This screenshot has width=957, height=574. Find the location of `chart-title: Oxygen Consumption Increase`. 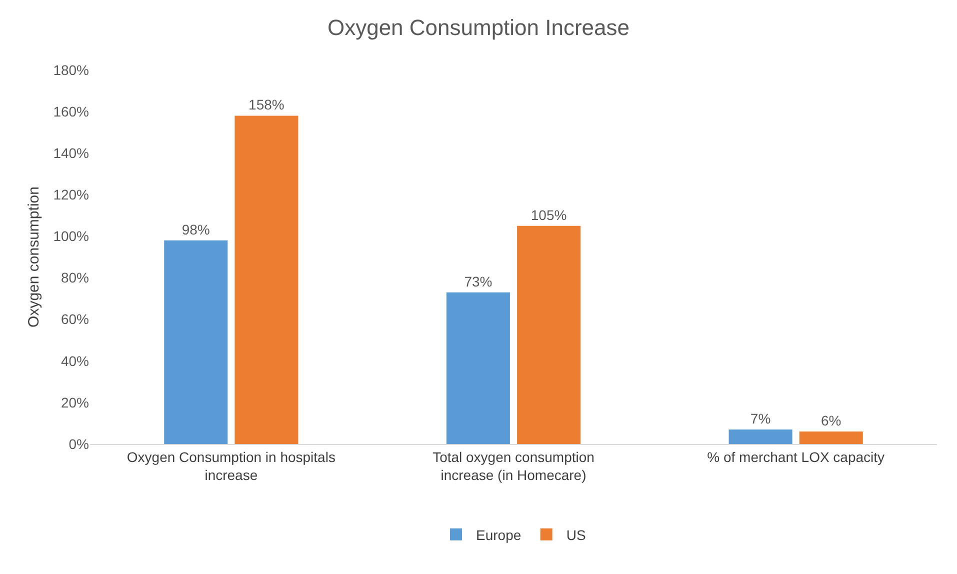

chart-title: Oxygen Consumption Increase is located at coordinates (478, 27).